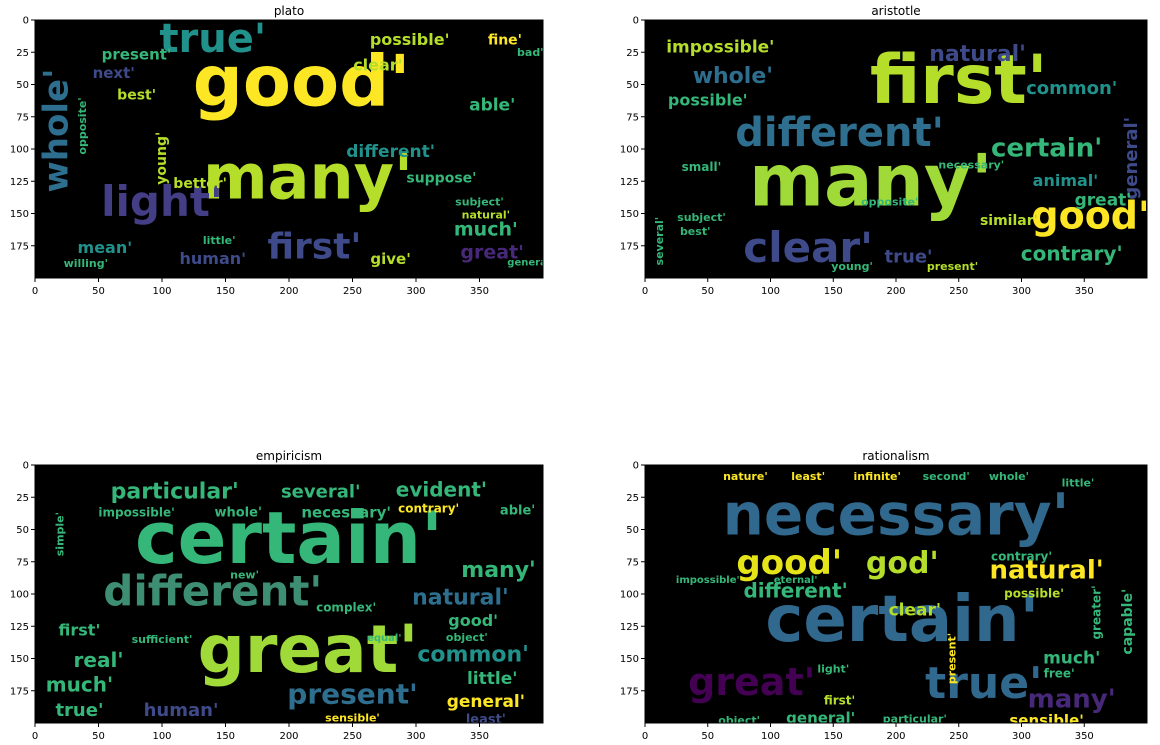 This screenshot has width=1160, height=745. I want to click on word: human', so click(213, 258).